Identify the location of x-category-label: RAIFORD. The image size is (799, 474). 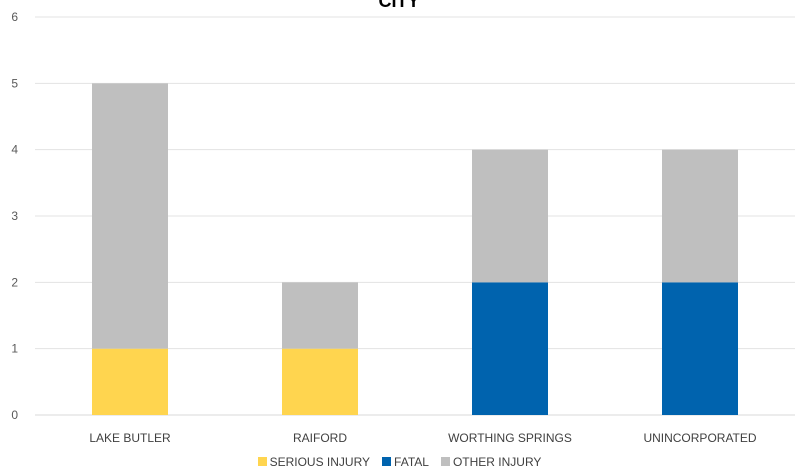
(320, 438).